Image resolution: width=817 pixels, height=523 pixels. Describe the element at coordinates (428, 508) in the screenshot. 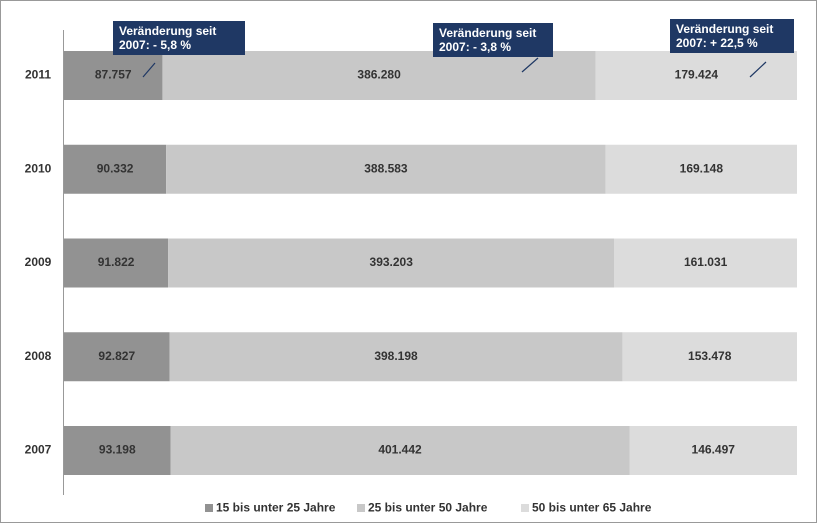

I see `legend-label: 25 bis unter 50 Jahre` at that location.